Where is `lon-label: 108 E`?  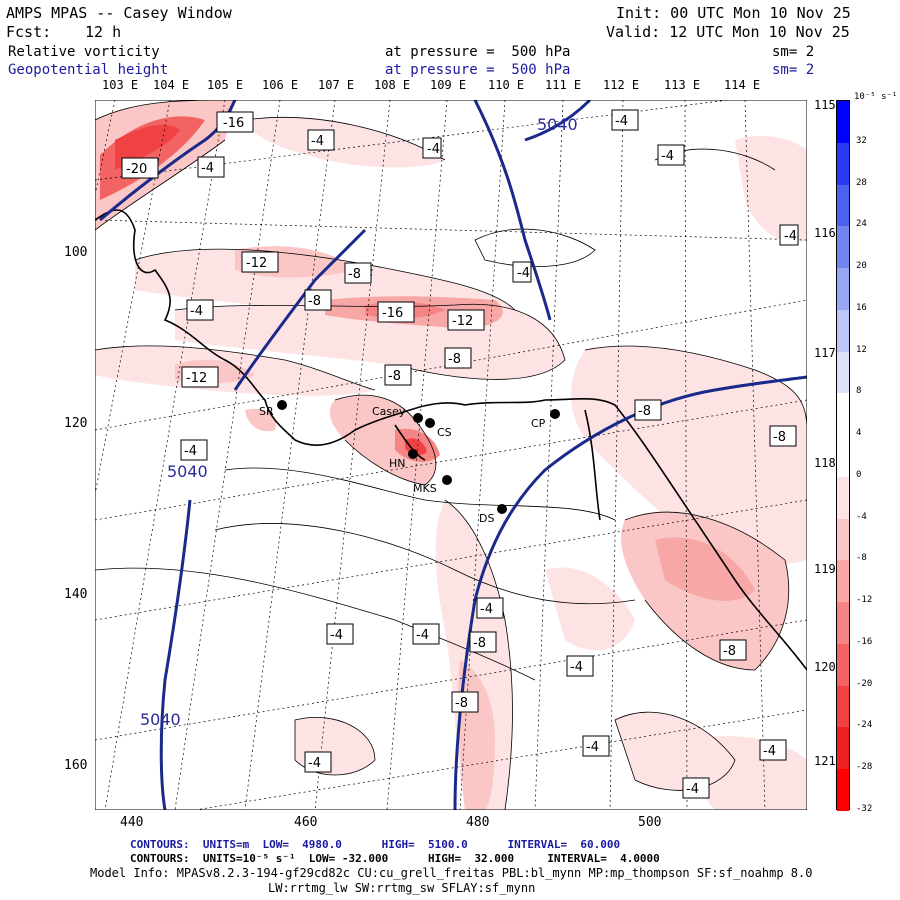
lon-label: 108 E is located at coordinates (392, 85).